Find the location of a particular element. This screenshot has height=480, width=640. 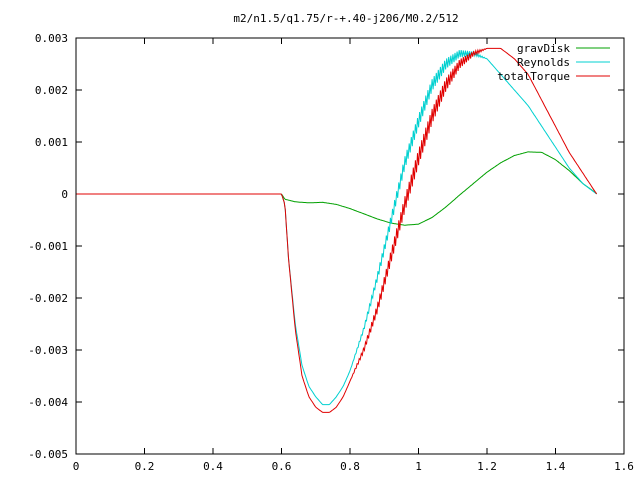

x-tick-label: 0 is located at coordinates (76, 466).